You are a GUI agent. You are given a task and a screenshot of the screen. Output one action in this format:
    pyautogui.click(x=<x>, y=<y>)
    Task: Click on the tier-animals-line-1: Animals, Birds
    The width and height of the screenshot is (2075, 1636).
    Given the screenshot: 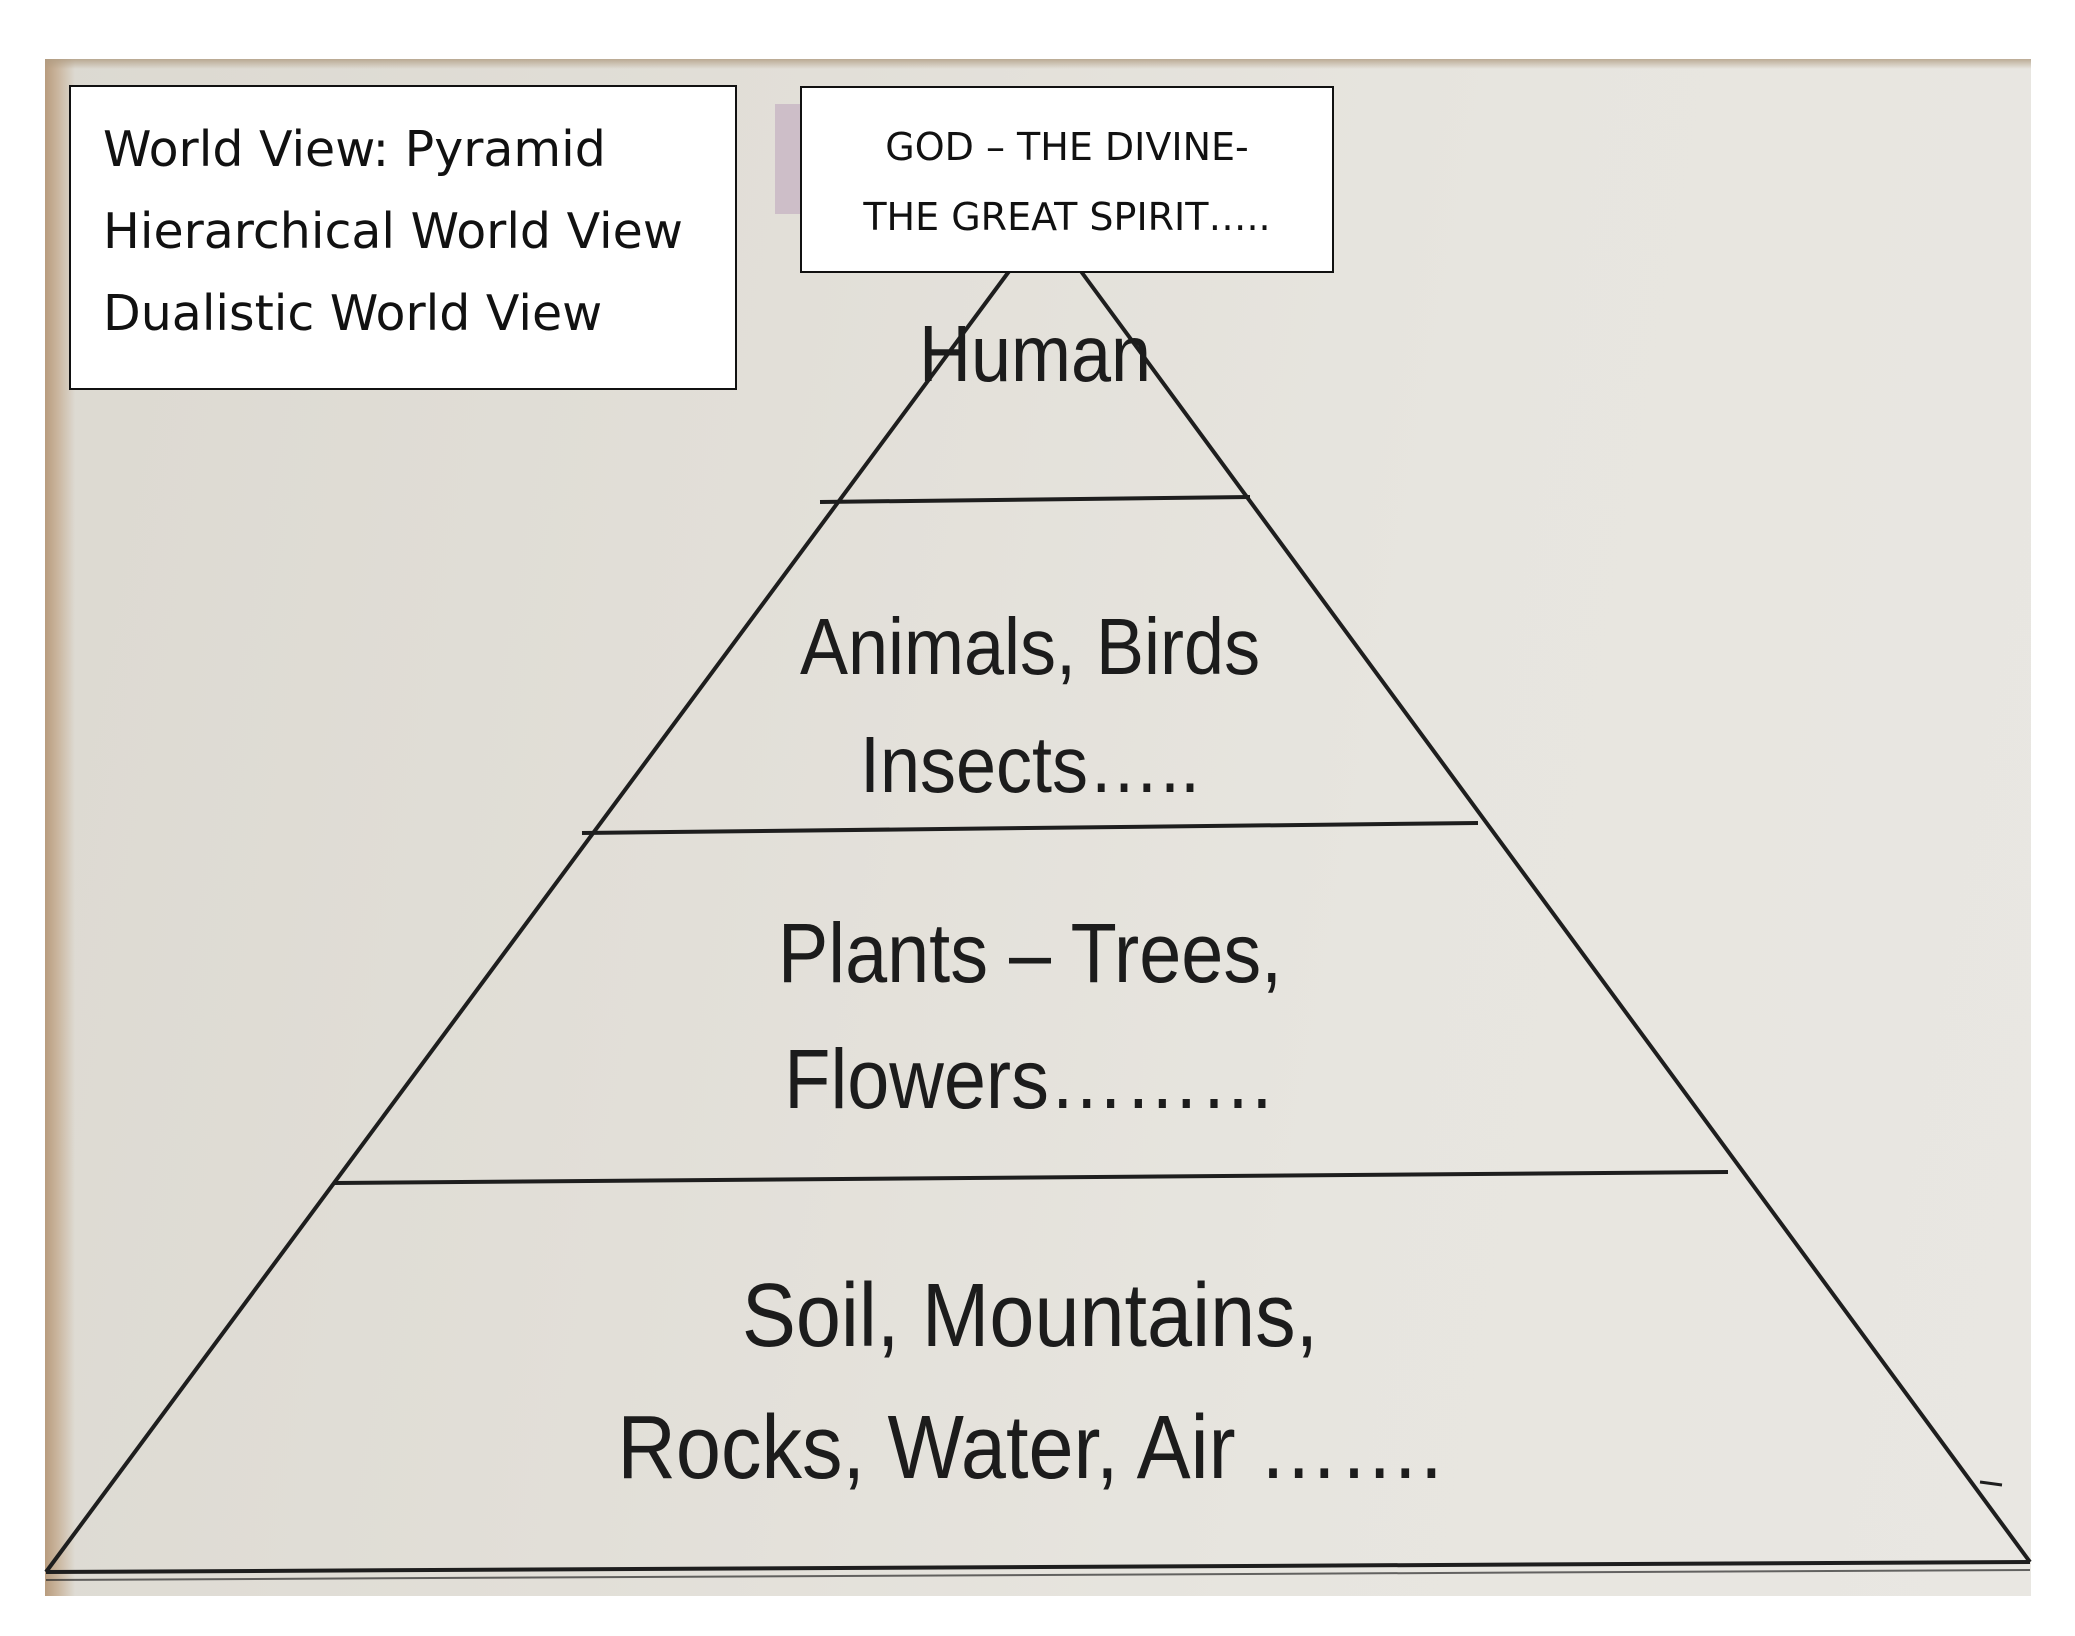 What is the action you would take?
    pyautogui.click(x=1030, y=646)
    